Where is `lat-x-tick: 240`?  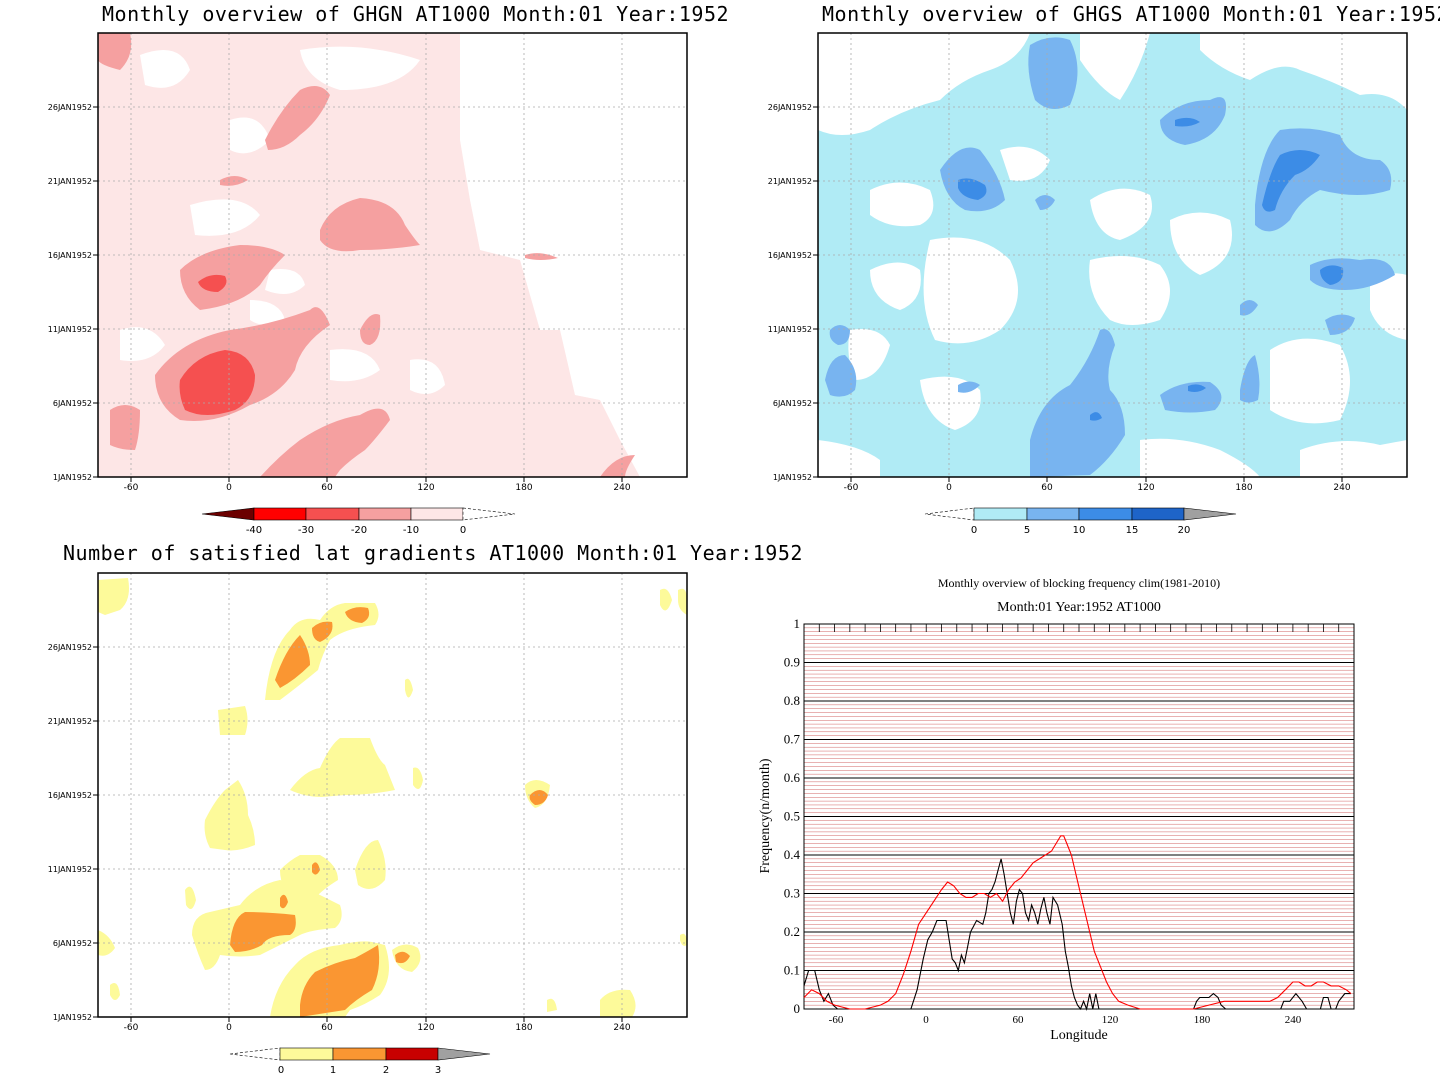 lat-x-tick: 240 is located at coordinates (621, 1028).